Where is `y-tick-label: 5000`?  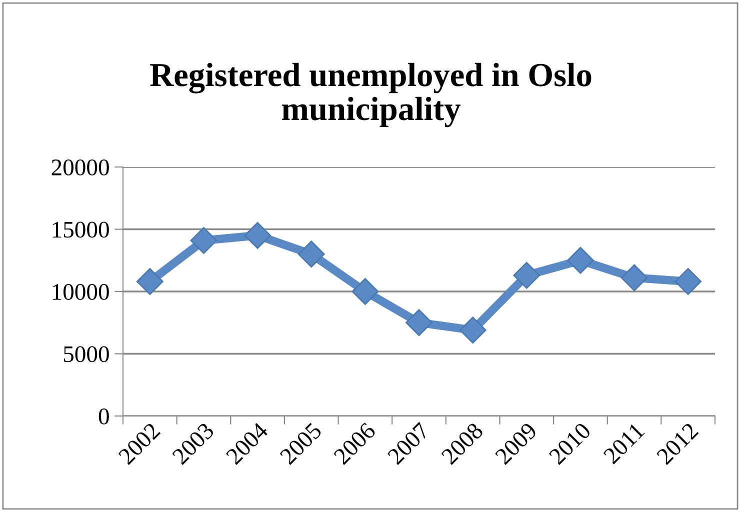 y-tick-label: 5000 is located at coordinates (86, 354).